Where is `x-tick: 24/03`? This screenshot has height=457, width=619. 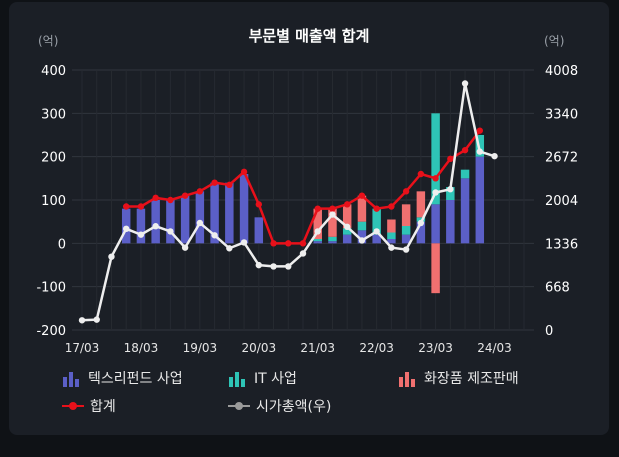 x-tick: 24/03 is located at coordinates (494, 348).